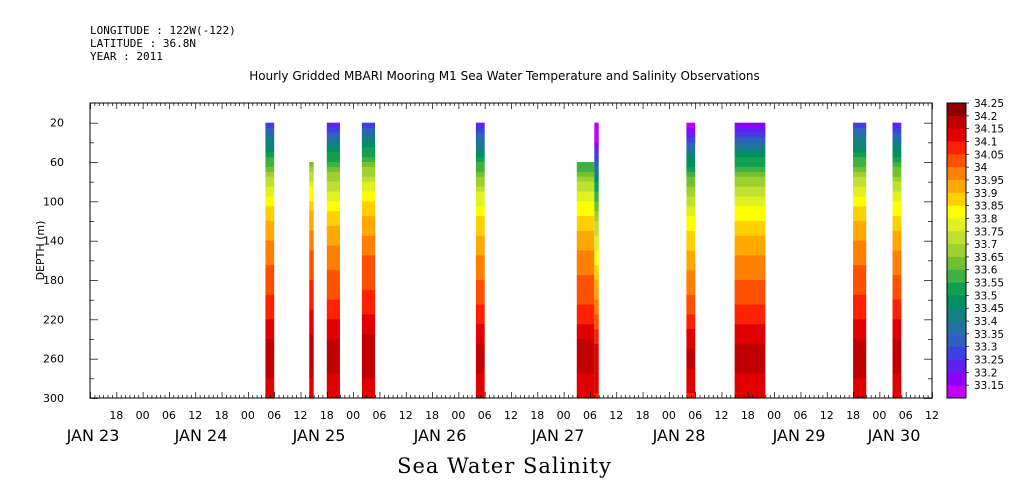  What do you see at coordinates (57, 162) in the screenshot?
I see `y-tick-label: 60` at bounding box center [57, 162].